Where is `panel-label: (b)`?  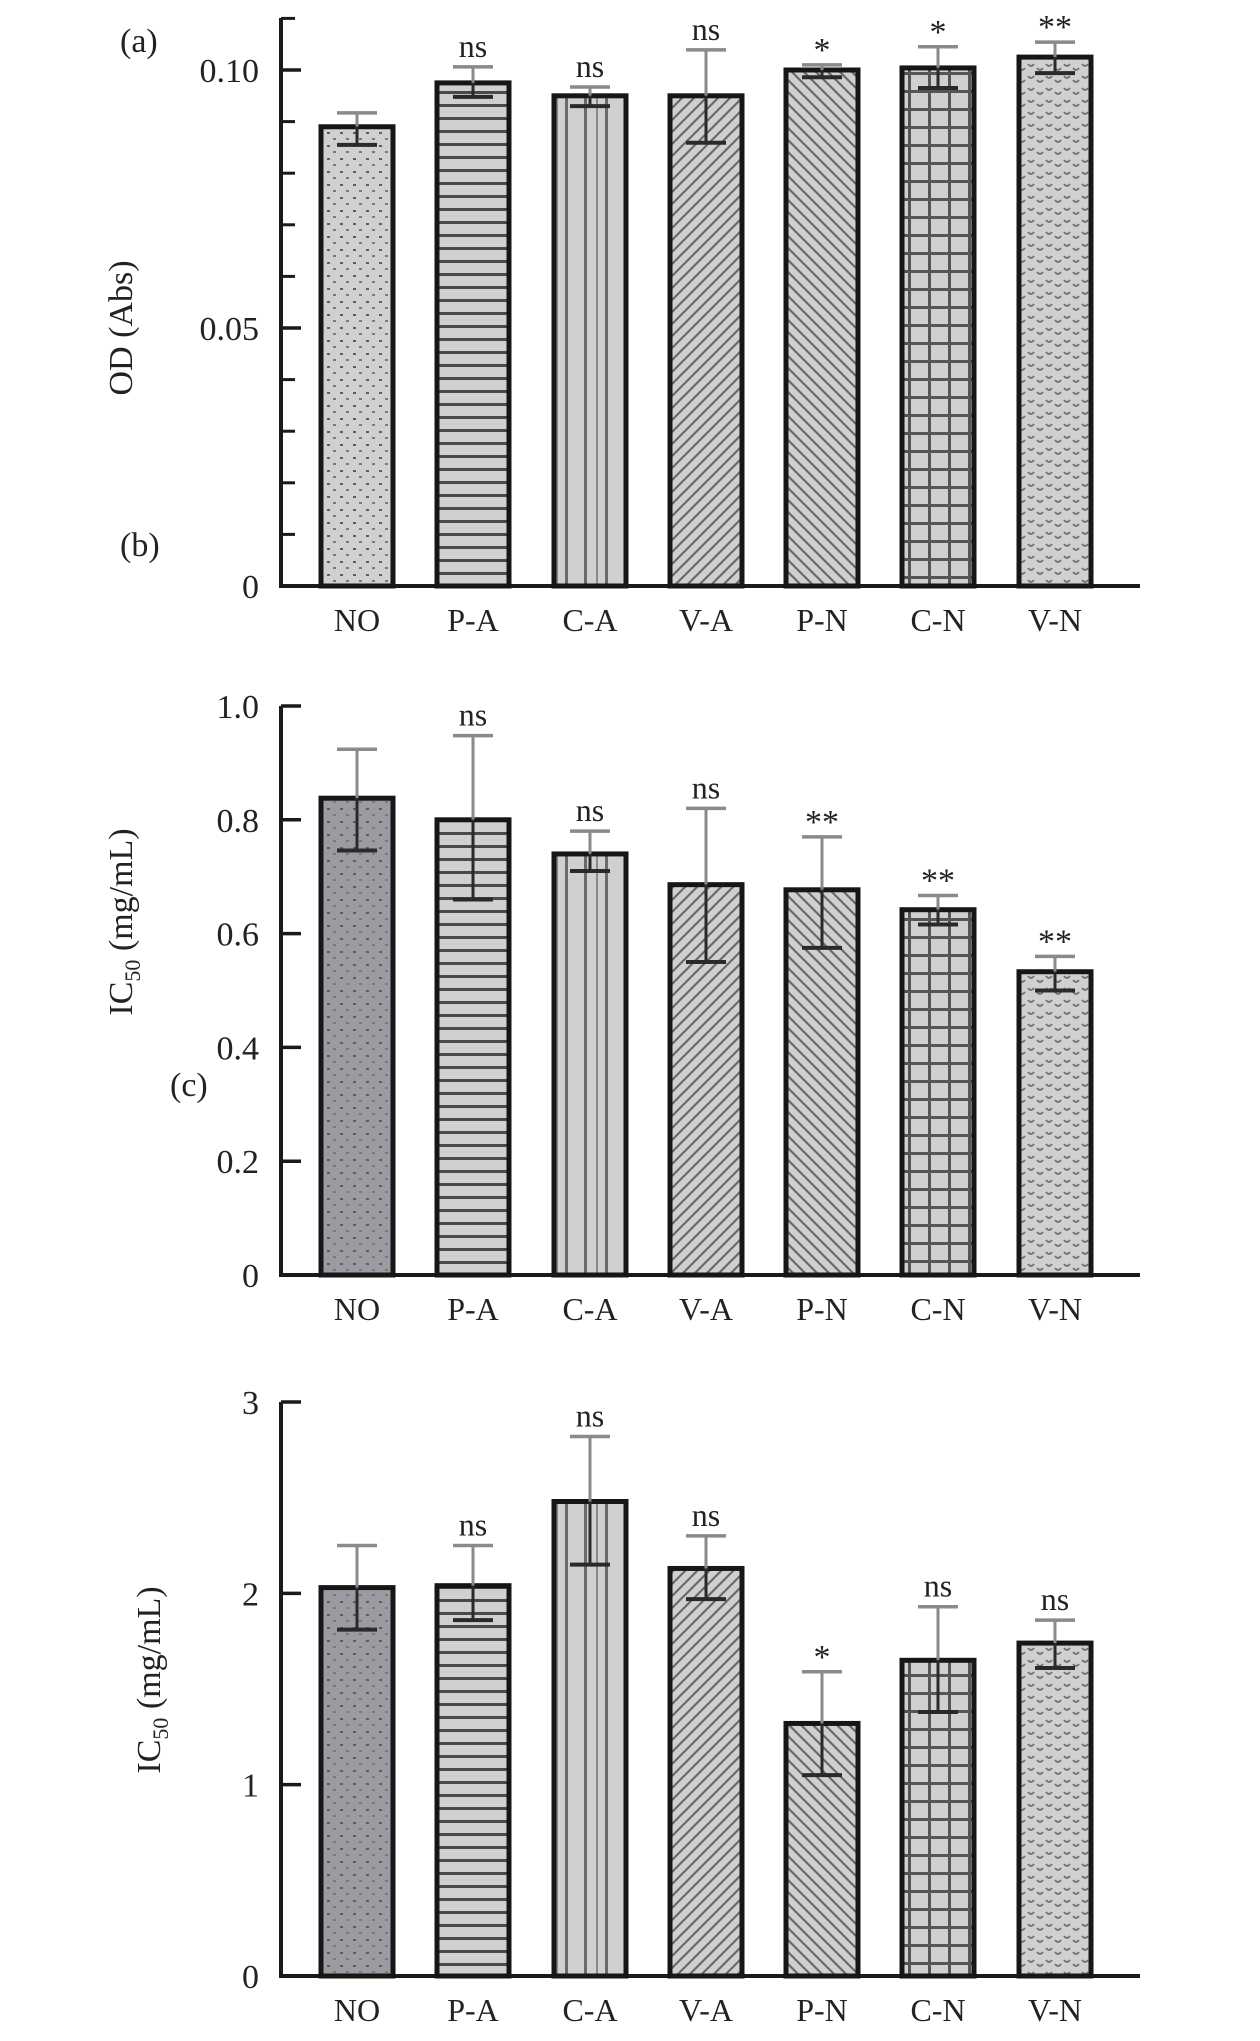 panel-label: (b) is located at coordinates (140, 545).